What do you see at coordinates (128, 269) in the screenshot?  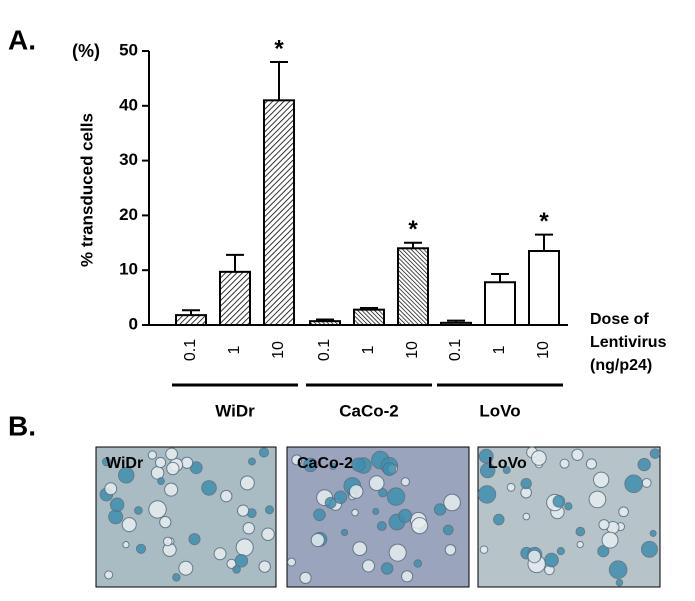 I see `y-tick-label: 10` at bounding box center [128, 269].